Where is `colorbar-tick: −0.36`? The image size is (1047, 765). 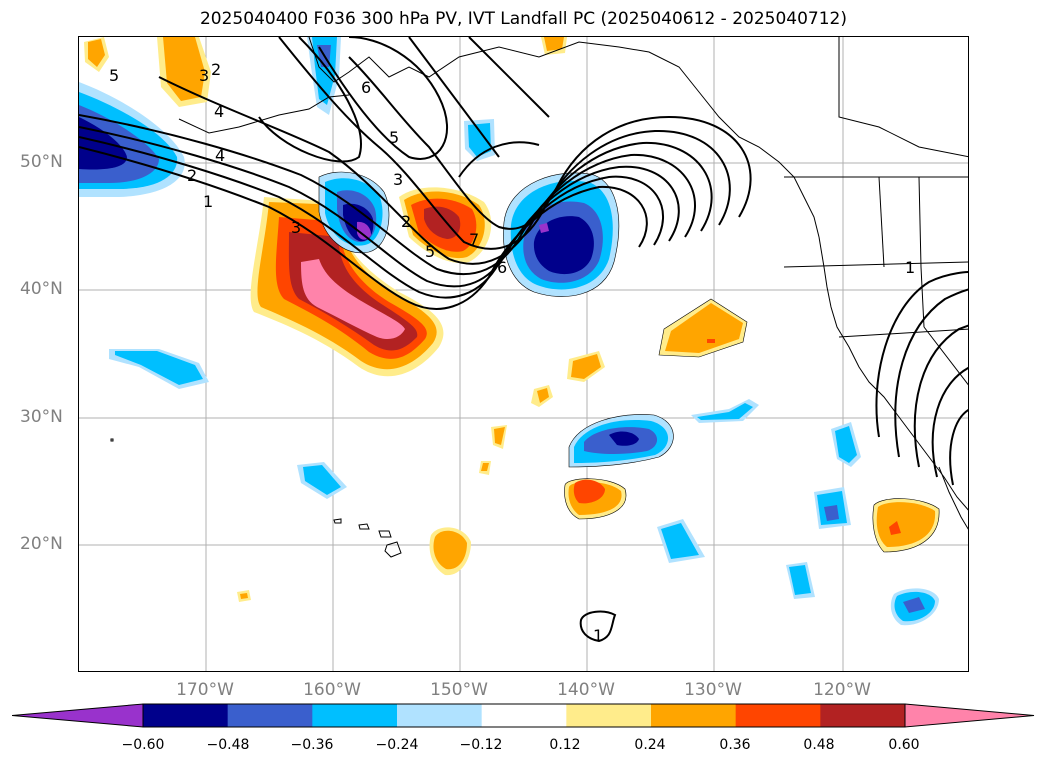 colorbar-tick: −0.36 is located at coordinates (312, 745).